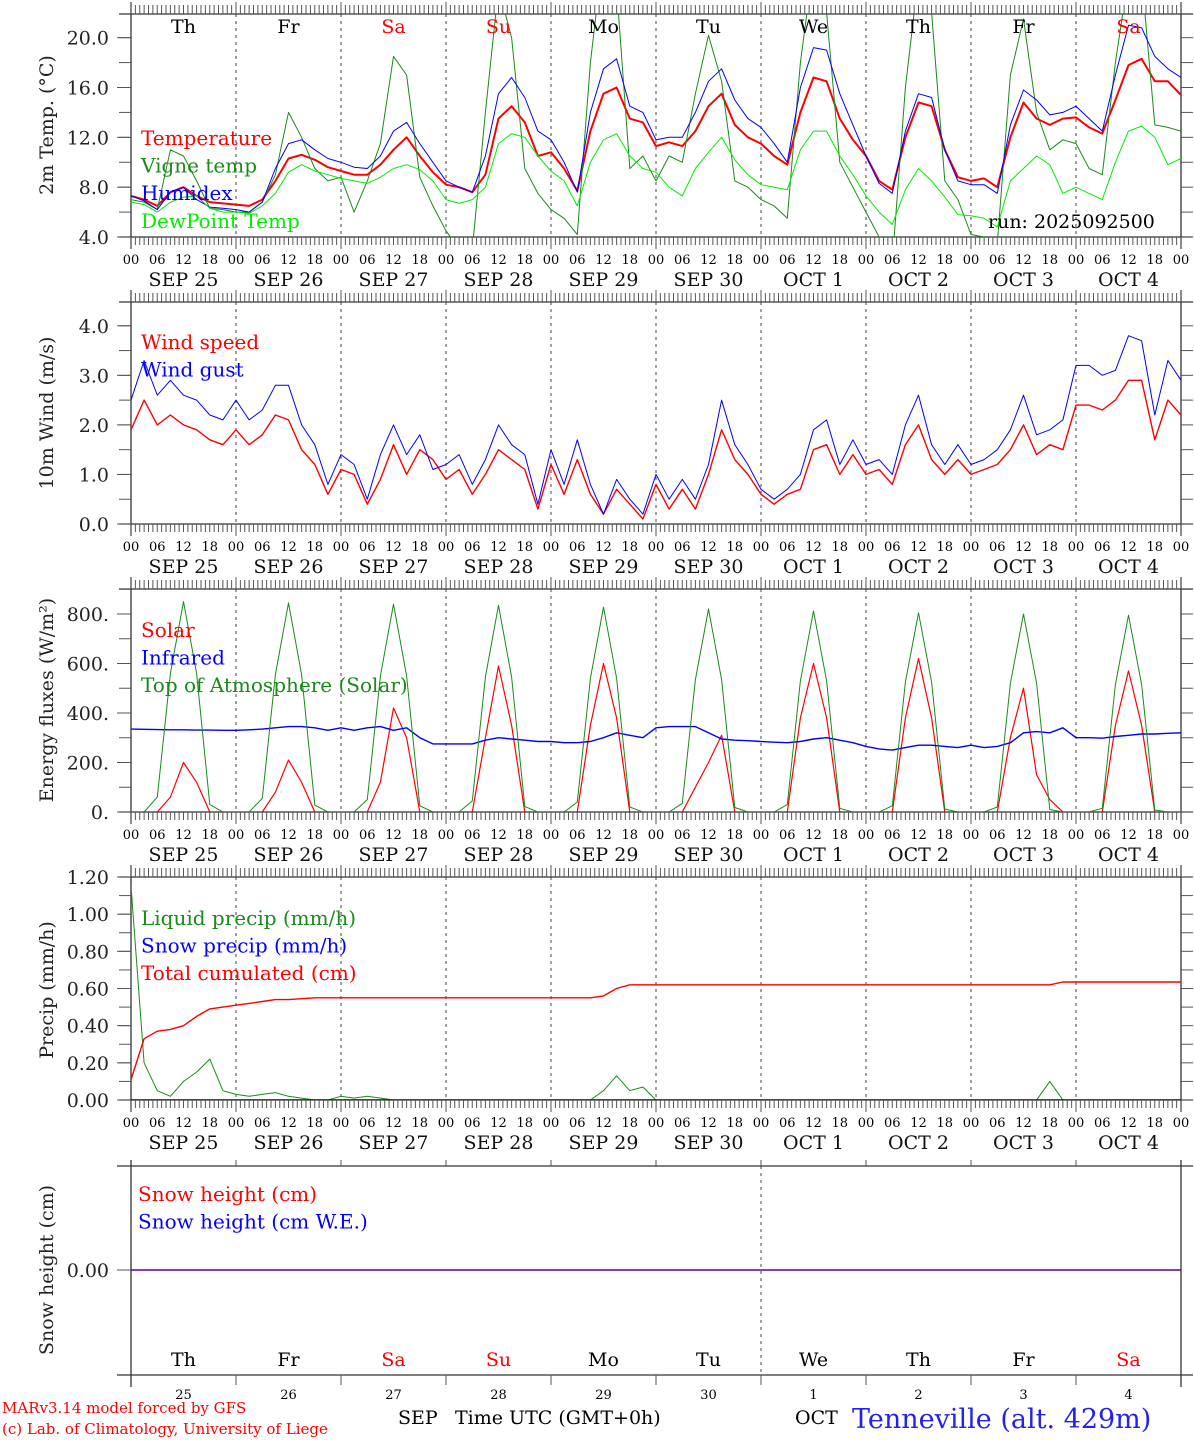 This screenshot has height=1440, width=1194. I want to click on legend-entry: Wind gust, so click(192, 370).